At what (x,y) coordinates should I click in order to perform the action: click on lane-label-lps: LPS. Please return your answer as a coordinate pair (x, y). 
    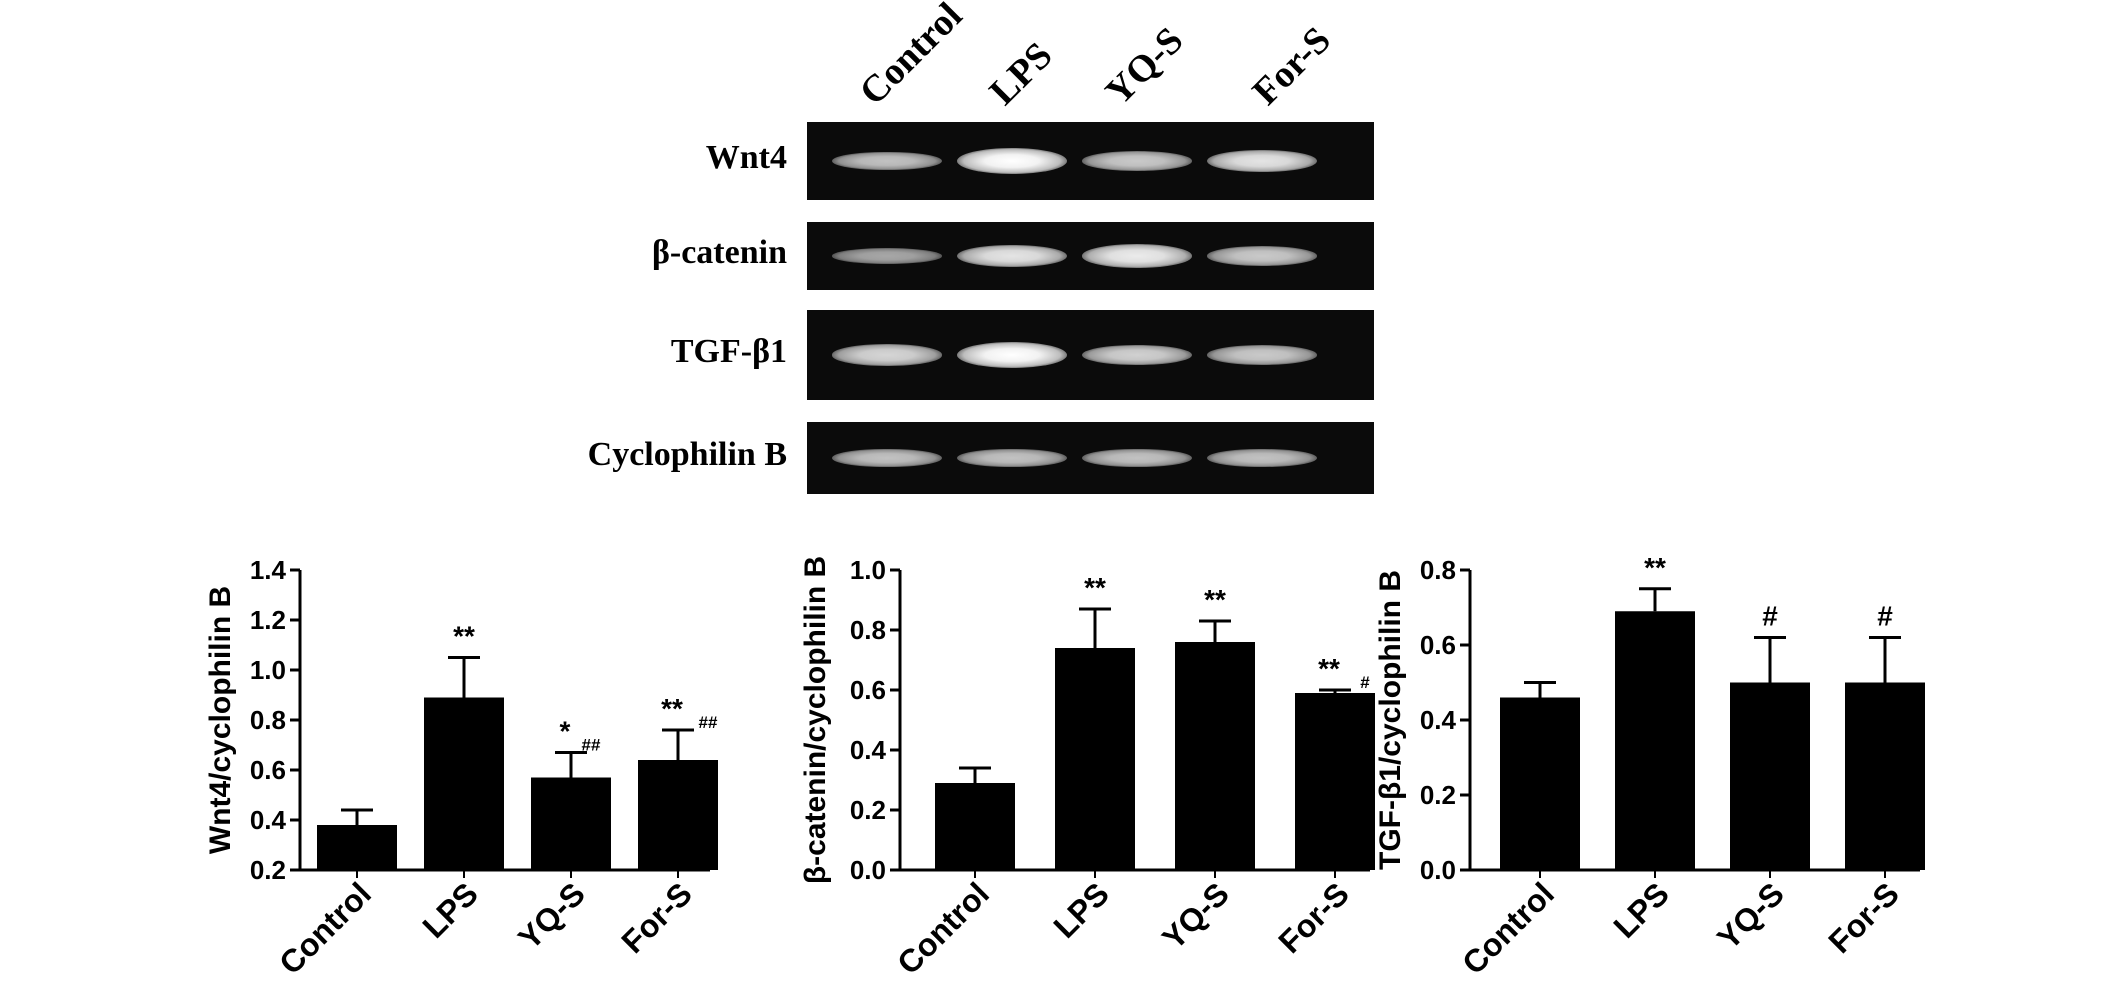
    Looking at the image, I should click on (1021, 74).